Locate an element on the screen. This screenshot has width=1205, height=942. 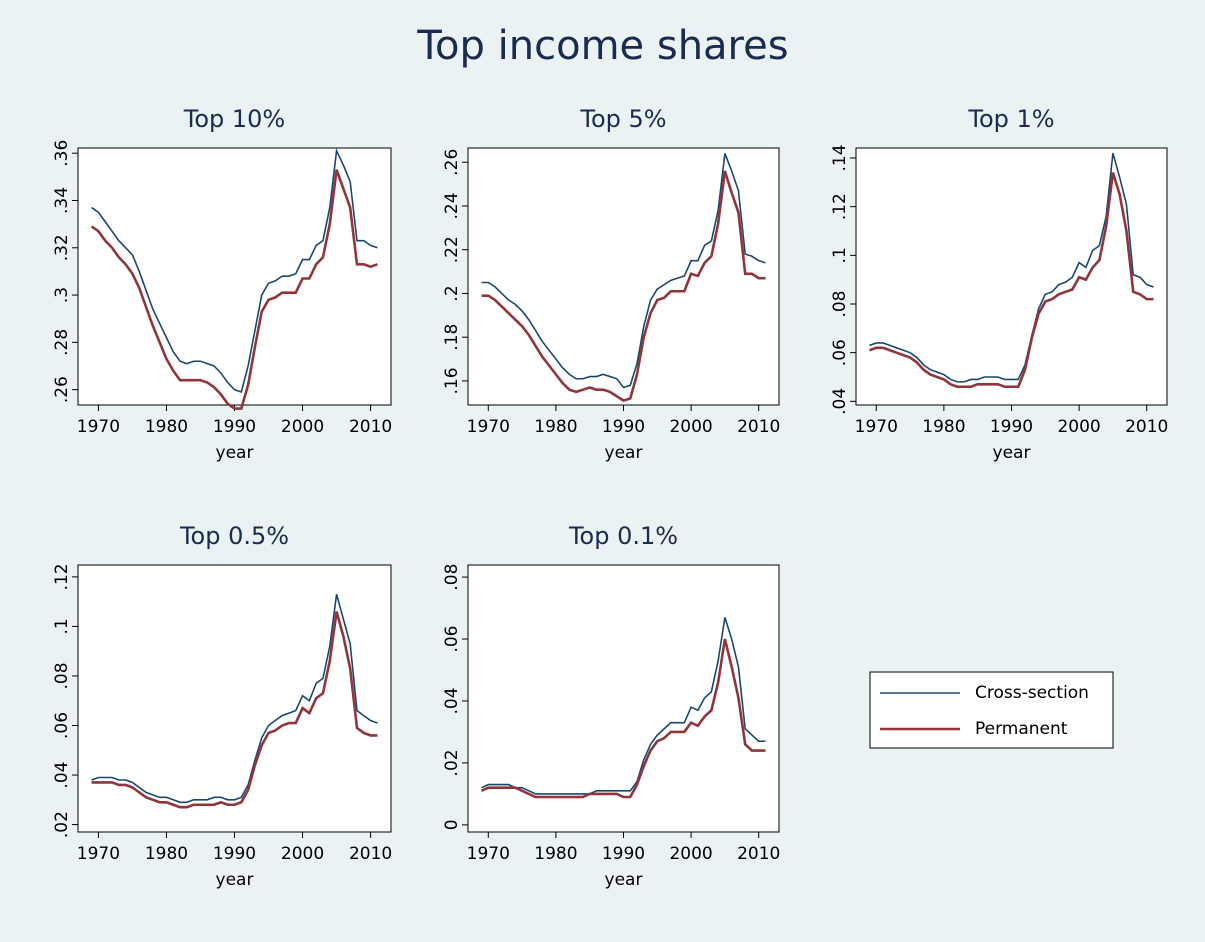
y-tick-label: 0 is located at coordinates (452, 824).